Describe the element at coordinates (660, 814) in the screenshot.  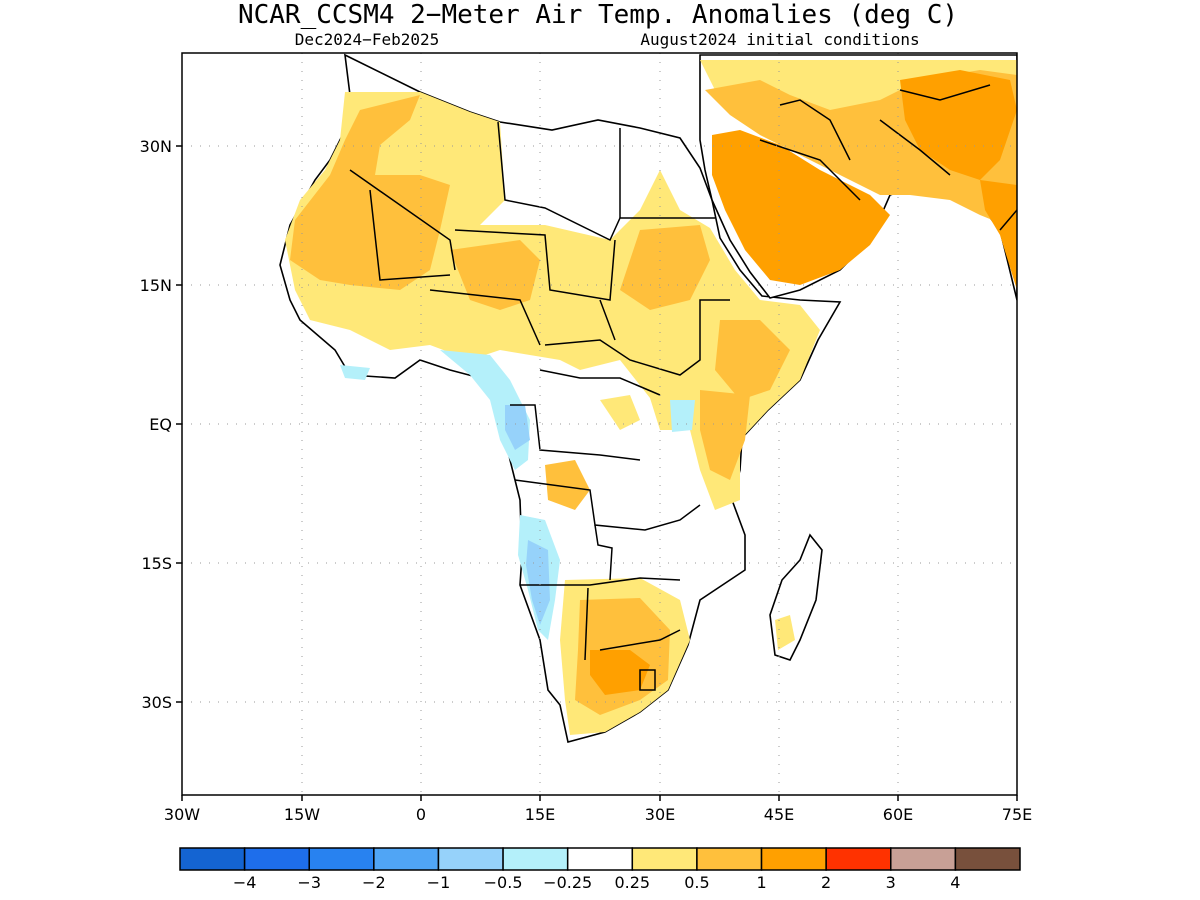
I see `lon-label-30e: 30E` at that location.